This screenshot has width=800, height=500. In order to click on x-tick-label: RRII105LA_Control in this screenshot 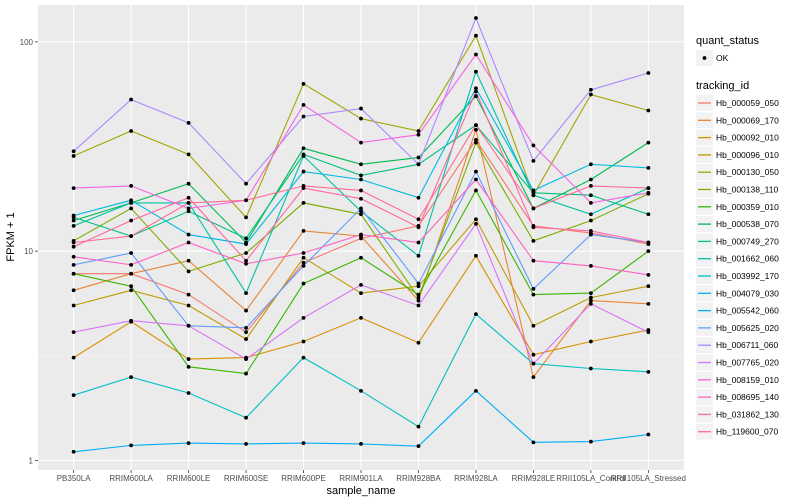, I will do `click(591, 478)`.